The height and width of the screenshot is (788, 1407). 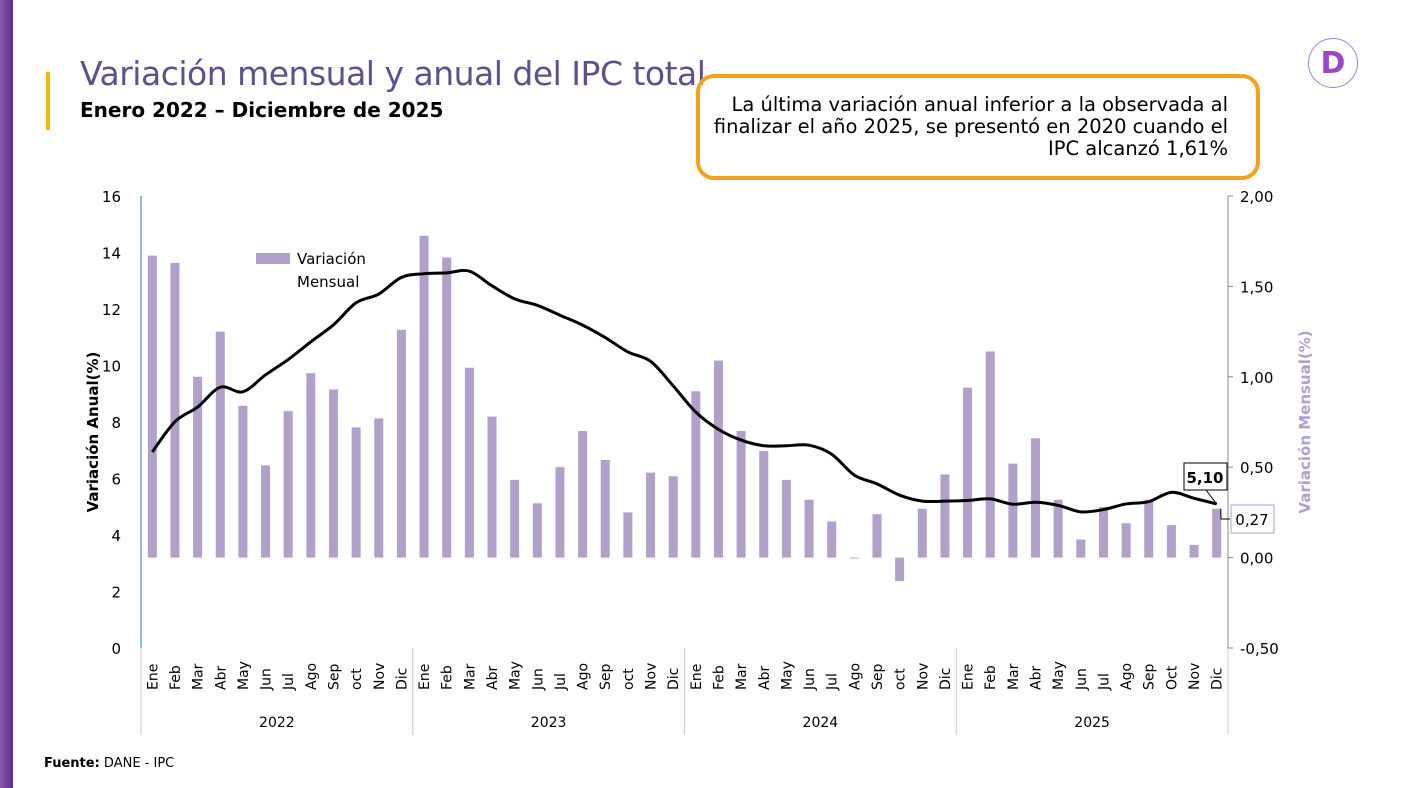 What do you see at coordinates (116, 480) in the screenshot?
I see `left-tick-label: 6` at bounding box center [116, 480].